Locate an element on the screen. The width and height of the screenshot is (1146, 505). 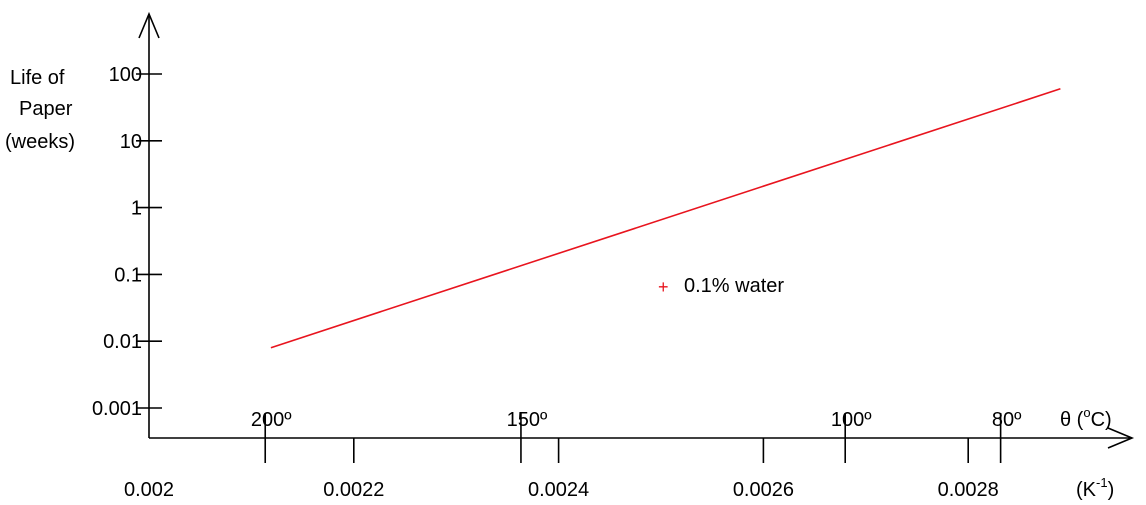
temp-ticks: 200º 150º 100º 80º is located at coordinates (636, 436).